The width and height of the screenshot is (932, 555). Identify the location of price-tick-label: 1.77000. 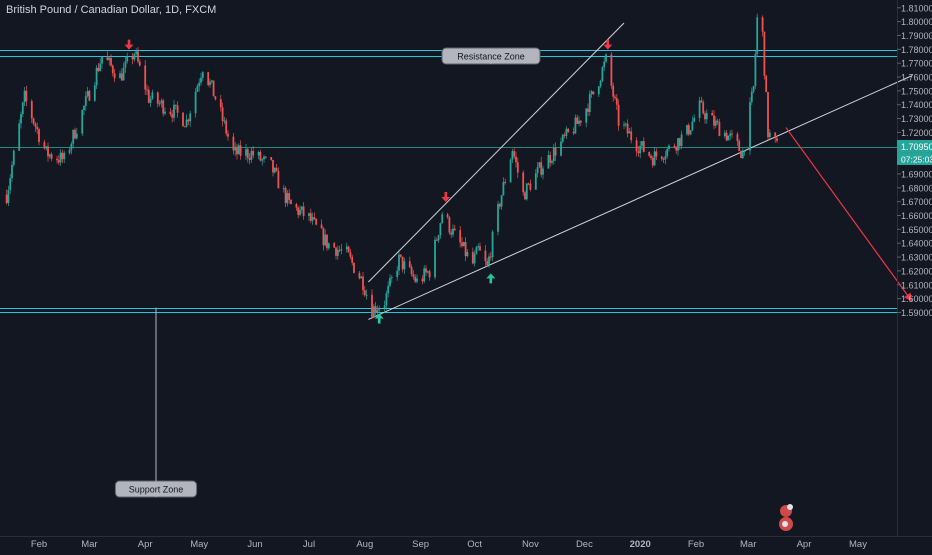
(916, 64).